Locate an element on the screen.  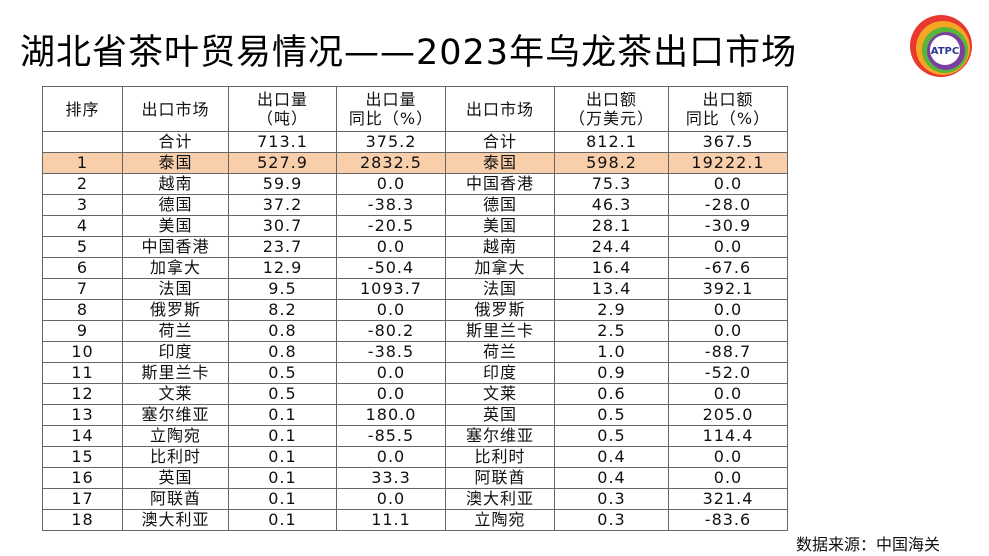
header-line: 同比（%） is located at coordinates (391, 118).